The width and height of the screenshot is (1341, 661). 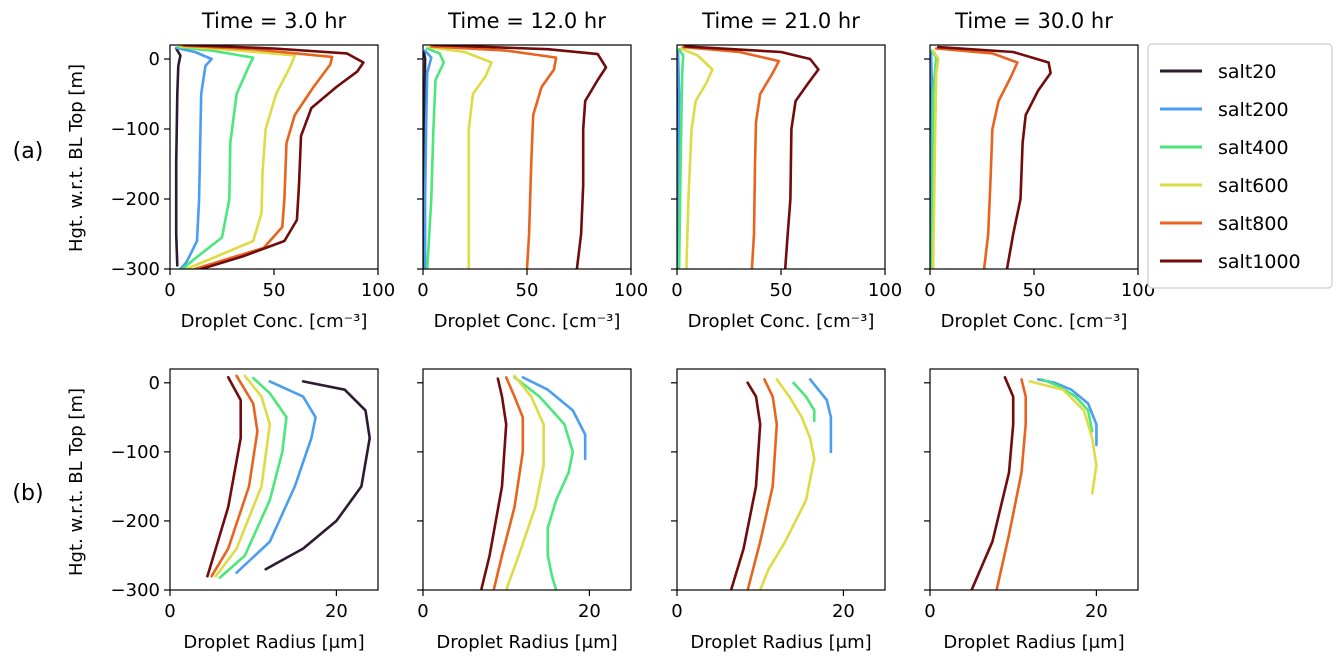 I want to click on panel-b-4: 0 20 Droplet Radius [μm], so click(x=1031, y=510).